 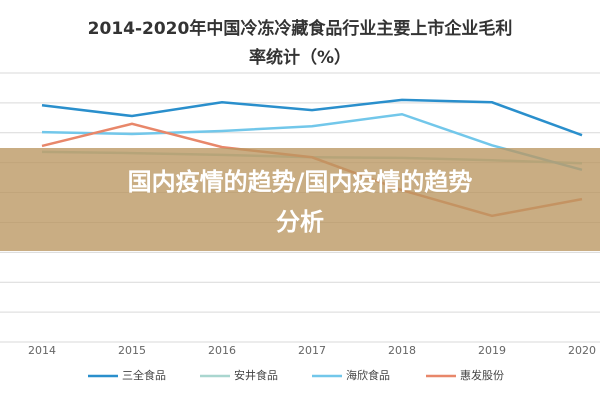 What do you see at coordinates (300, 222) in the screenshot?
I see `overlay-text: 分析` at bounding box center [300, 222].